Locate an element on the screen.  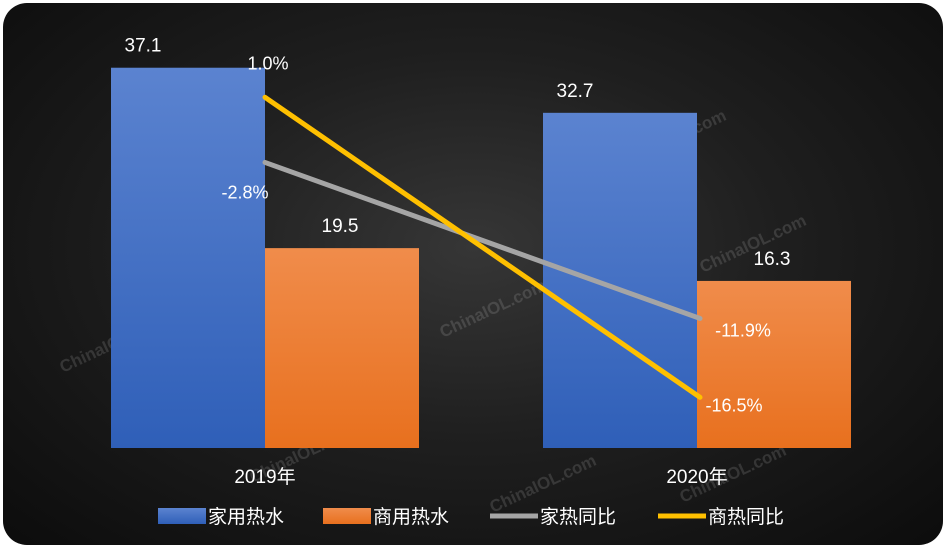
category-tick-label: 2019年 is located at coordinates (264, 477).